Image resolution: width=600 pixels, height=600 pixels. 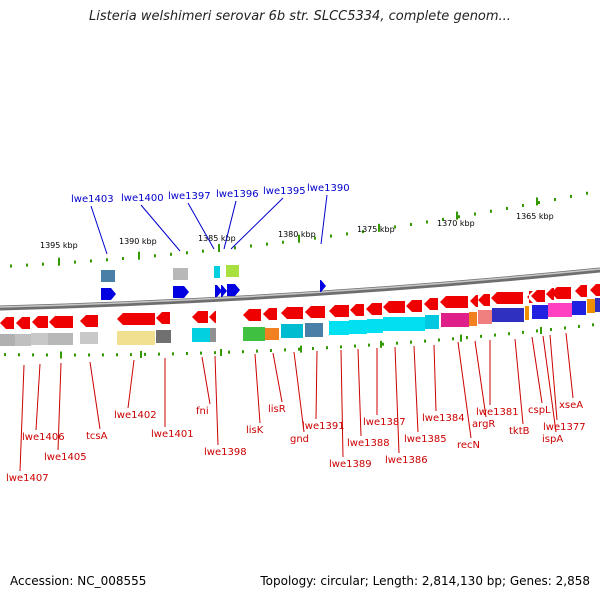 I want to click on scale-label: 1395 kbp, so click(x=59, y=245).